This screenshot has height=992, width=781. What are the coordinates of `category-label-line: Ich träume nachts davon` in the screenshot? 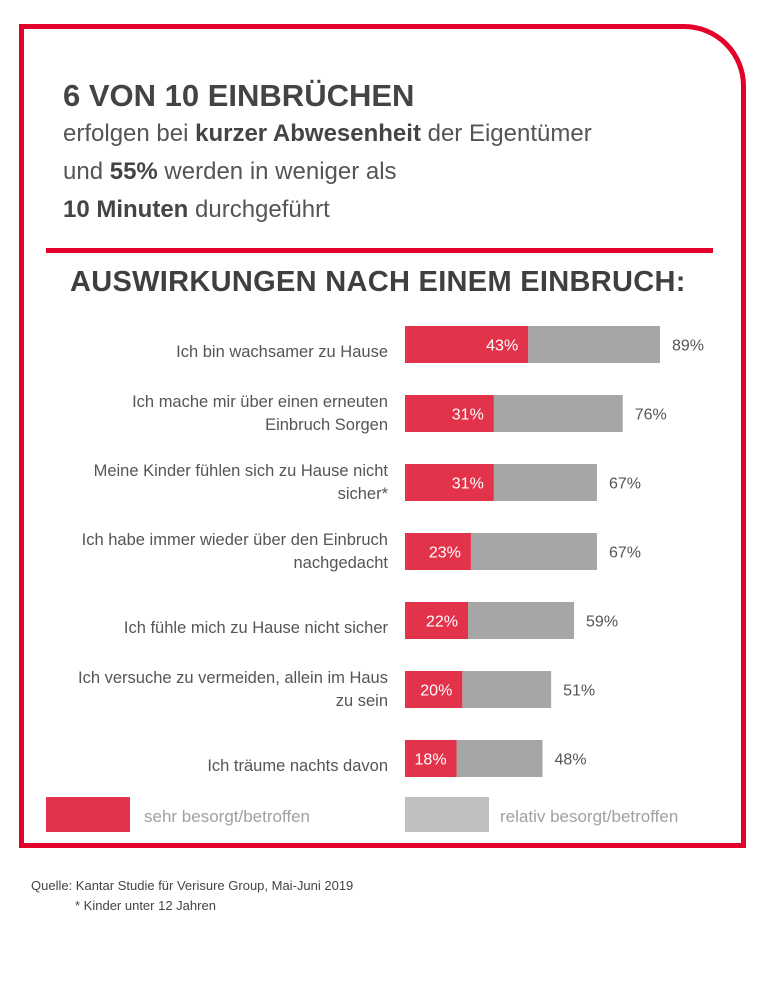 It's located at (297, 766).